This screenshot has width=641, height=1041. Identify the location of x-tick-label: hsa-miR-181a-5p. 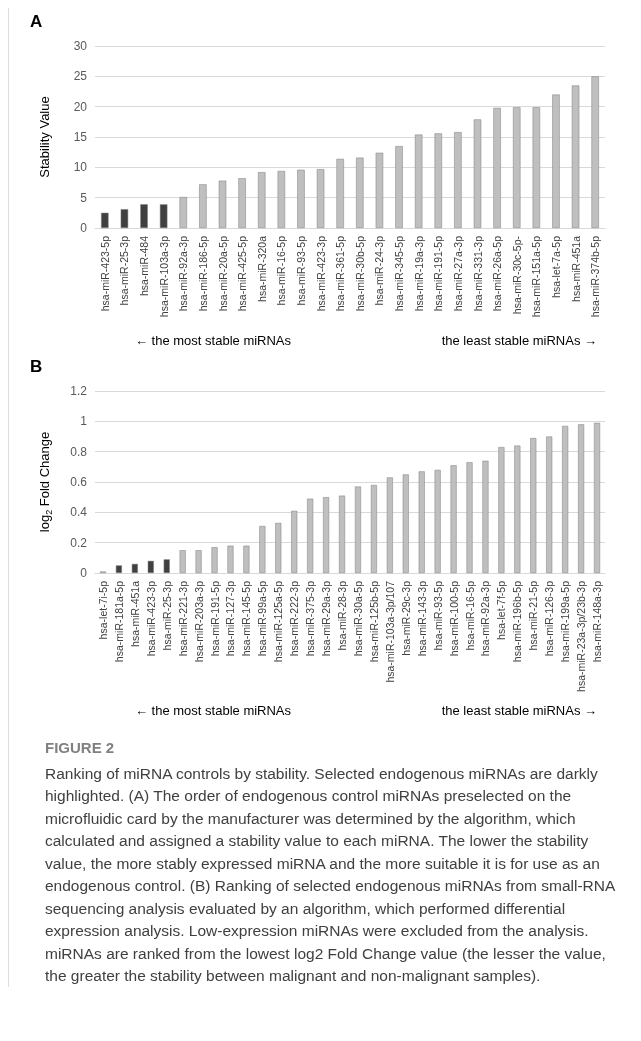
(118, 621).